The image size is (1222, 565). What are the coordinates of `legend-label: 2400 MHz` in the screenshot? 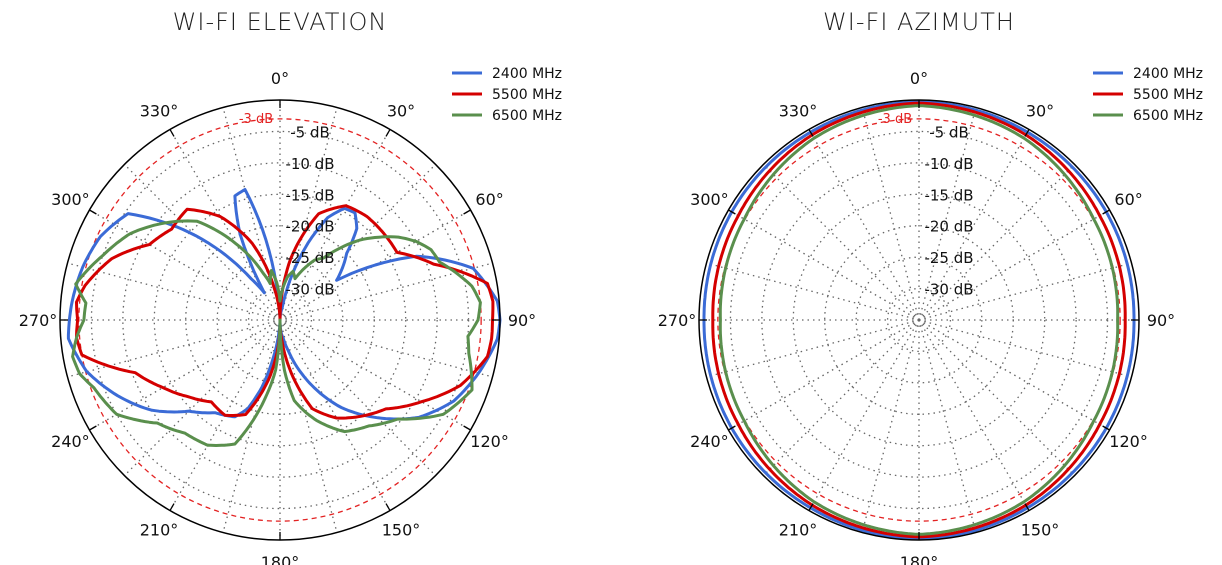 It's located at (1168, 74).